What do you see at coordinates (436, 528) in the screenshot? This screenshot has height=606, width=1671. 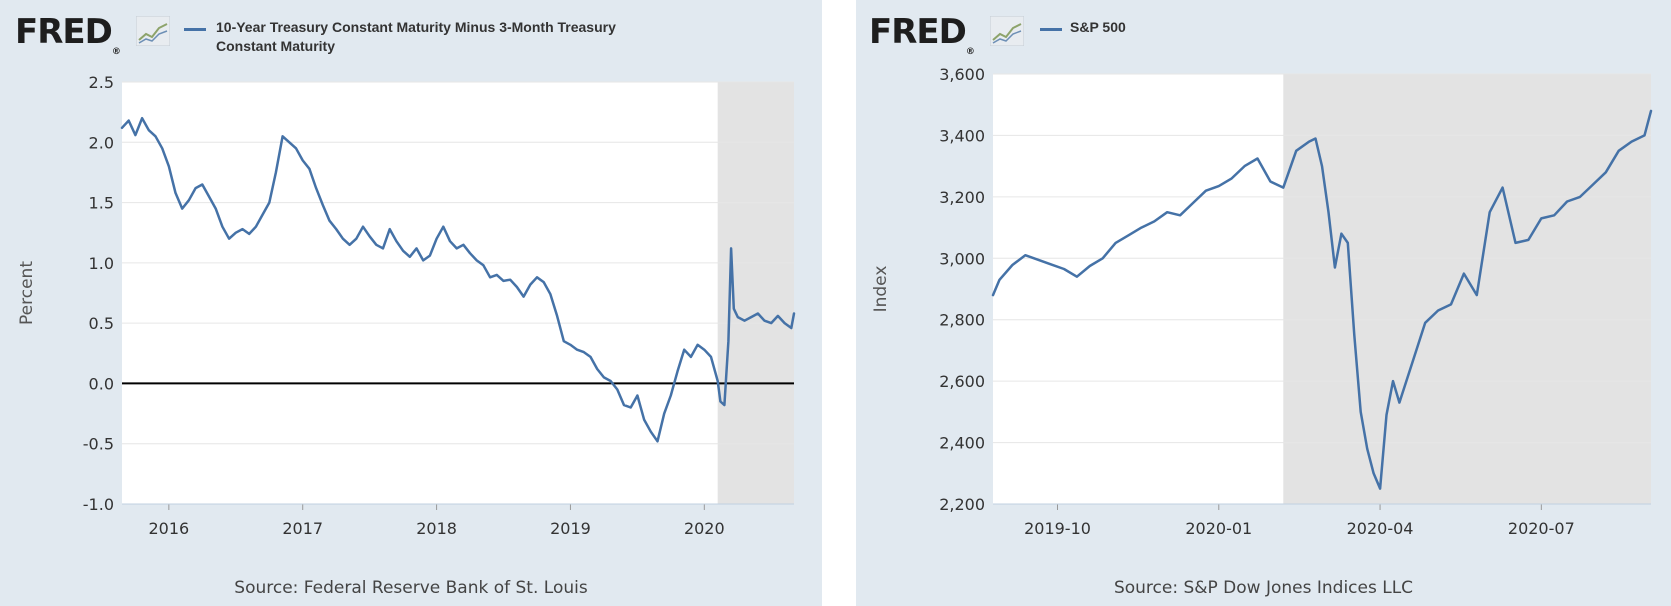 I see `x-tick-label: 2018` at bounding box center [436, 528].